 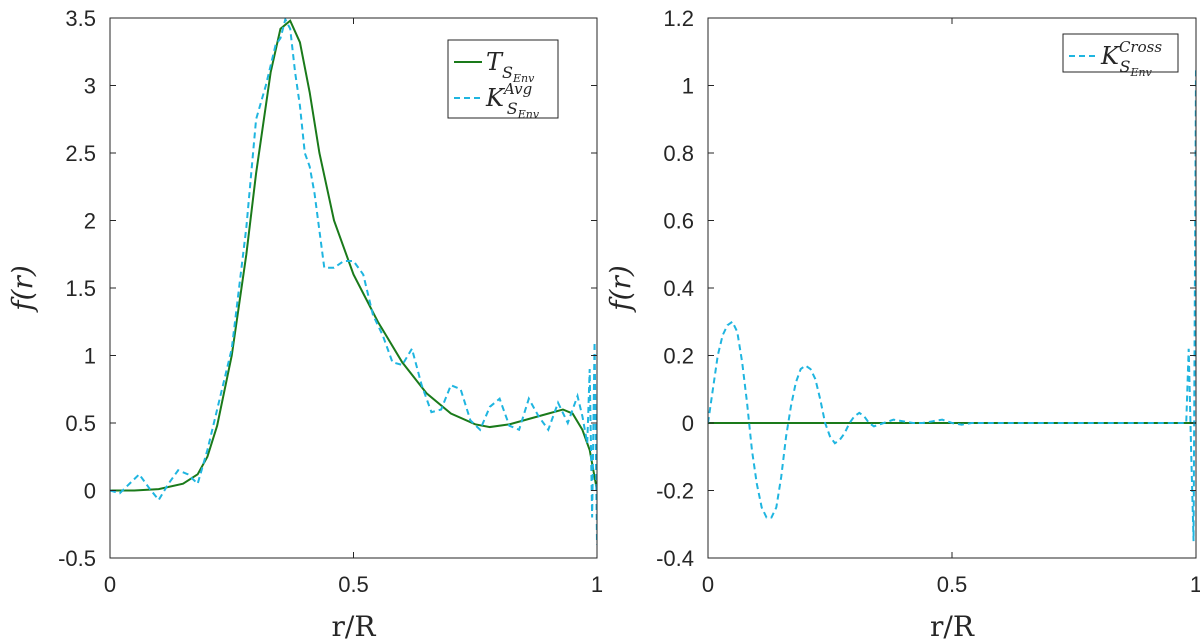 What do you see at coordinates (90, 86) in the screenshot?
I see `y-tick-label: 3` at bounding box center [90, 86].